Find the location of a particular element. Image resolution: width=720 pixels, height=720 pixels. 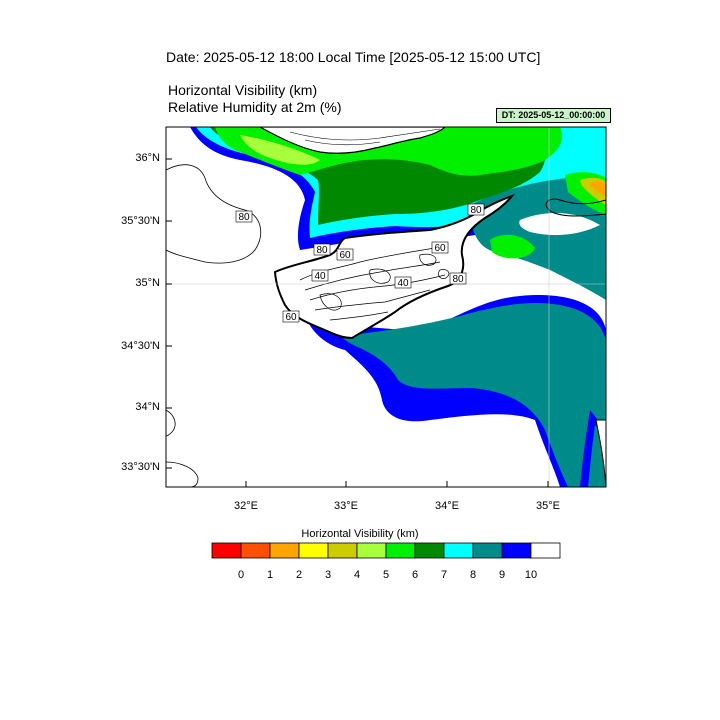

contour-value-labels: 80 80 60 40 40 60 80 60 80 60 is located at coordinates (360, 263).